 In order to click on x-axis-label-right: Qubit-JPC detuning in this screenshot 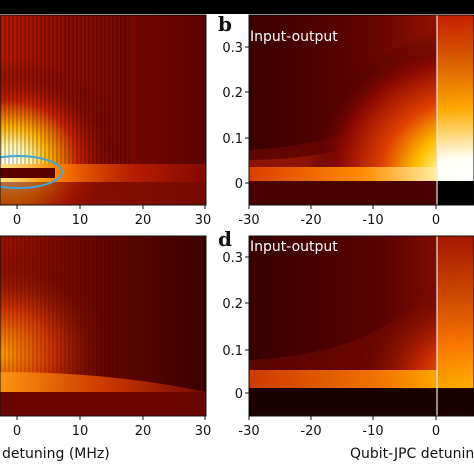, I will do `click(412, 454)`.